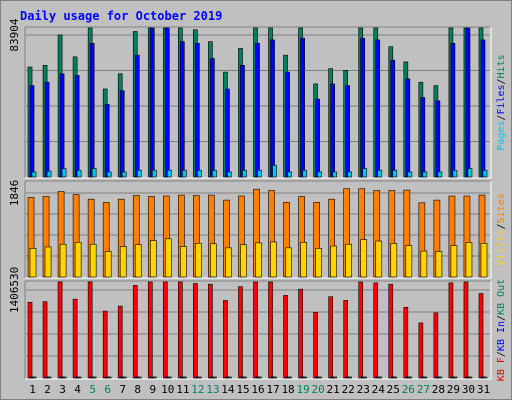  What do you see at coordinates (287, 389) in the screenshot?
I see `x-tick-label: 18` at bounding box center [287, 389].